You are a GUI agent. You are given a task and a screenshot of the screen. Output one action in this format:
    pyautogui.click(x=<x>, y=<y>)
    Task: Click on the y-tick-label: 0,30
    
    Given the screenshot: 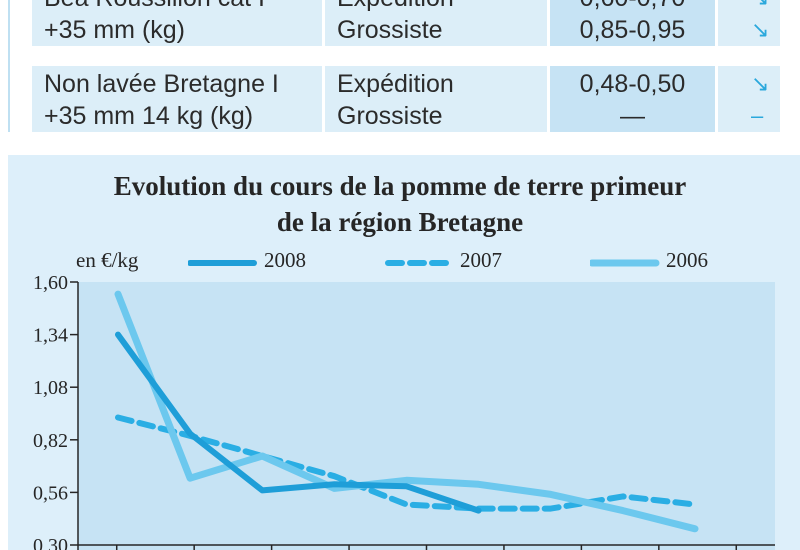 What is the action you would take?
    pyautogui.click(x=50, y=542)
    